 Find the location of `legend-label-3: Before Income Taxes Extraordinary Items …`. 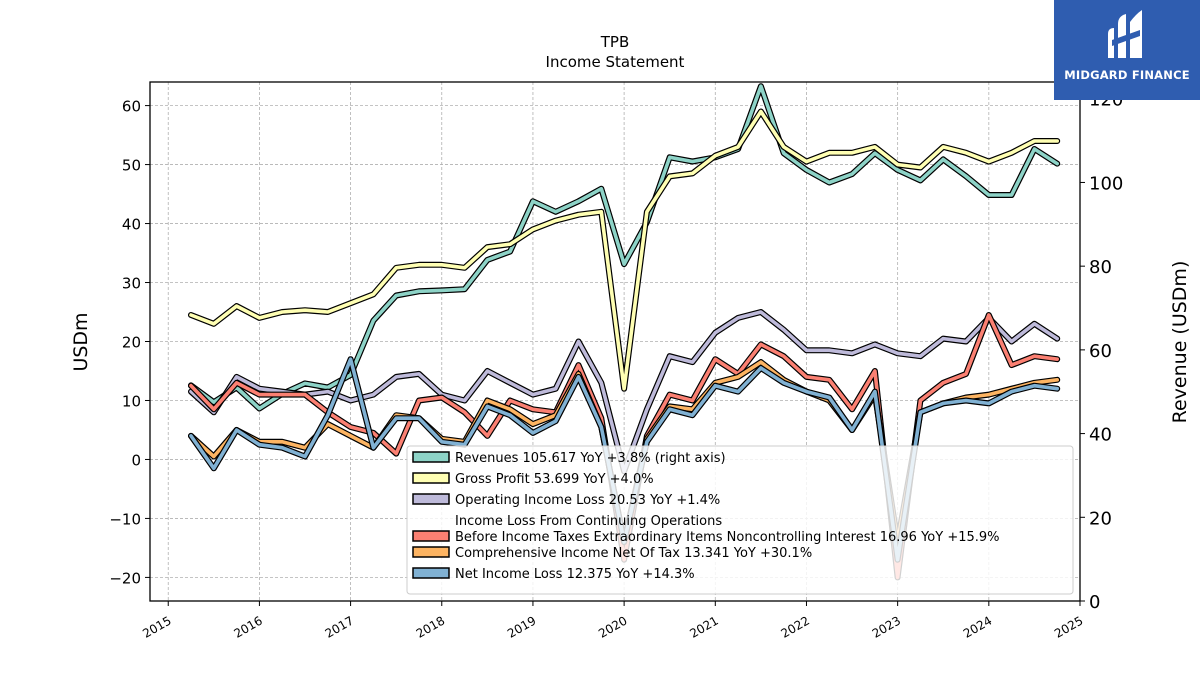

legend-label-3: Before Income Taxes Extraordinary Items … is located at coordinates (727, 537).